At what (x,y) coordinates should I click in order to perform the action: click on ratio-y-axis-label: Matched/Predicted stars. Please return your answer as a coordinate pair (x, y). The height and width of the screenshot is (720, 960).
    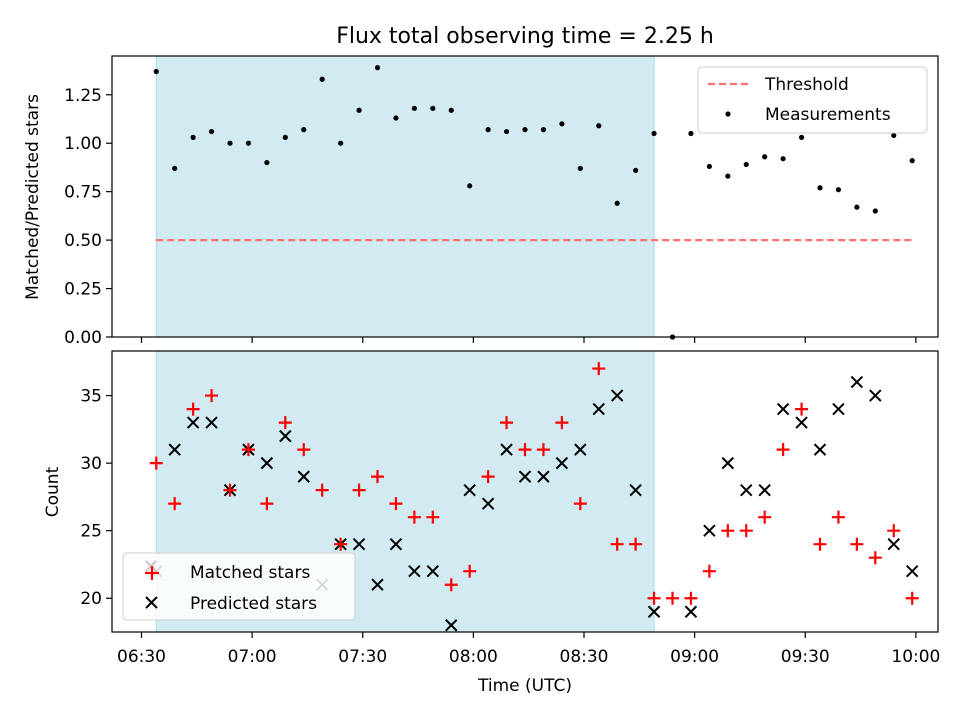
    Looking at the image, I should click on (33, 197).